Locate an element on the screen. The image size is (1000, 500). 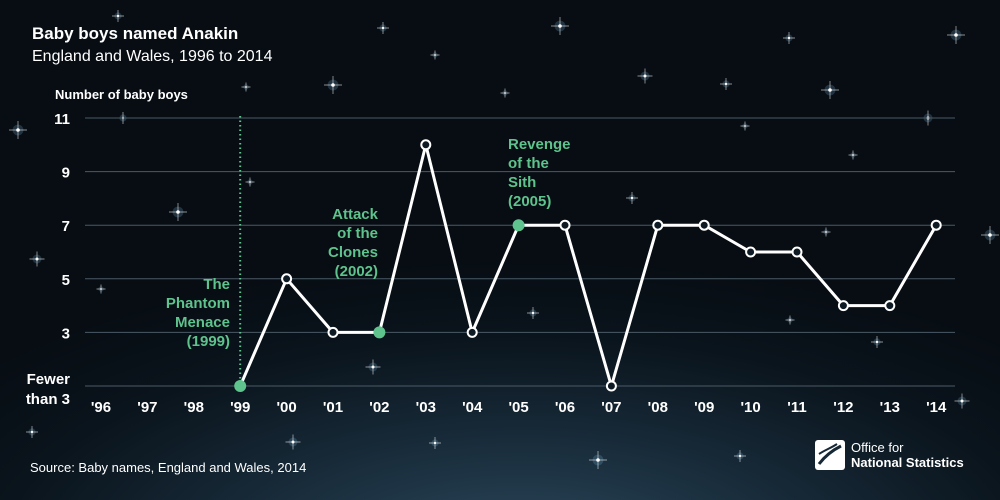
x-tick-label: '10 is located at coordinates (750, 407).